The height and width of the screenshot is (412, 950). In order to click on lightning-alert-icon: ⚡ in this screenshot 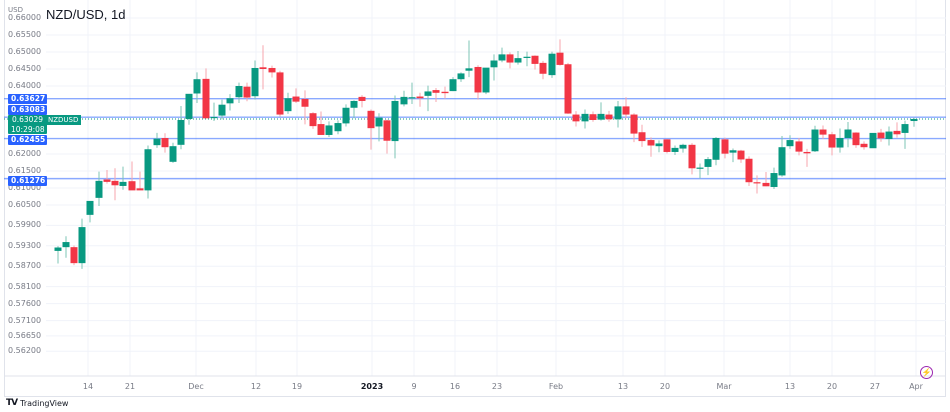, I will do `click(926, 372)`.